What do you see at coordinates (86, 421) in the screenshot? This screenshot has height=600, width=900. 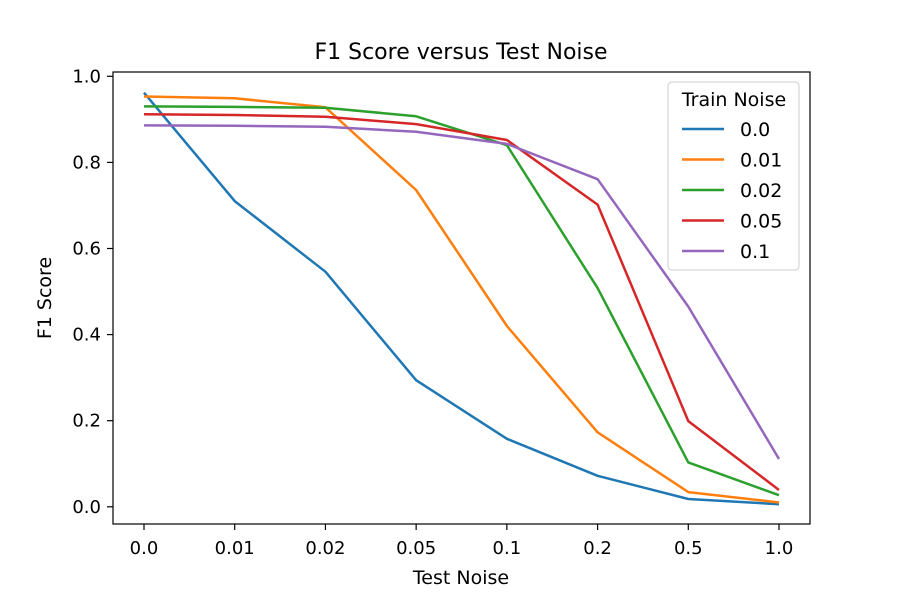 I see `y-tick-label: 0.2` at bounding box center [86, 421].